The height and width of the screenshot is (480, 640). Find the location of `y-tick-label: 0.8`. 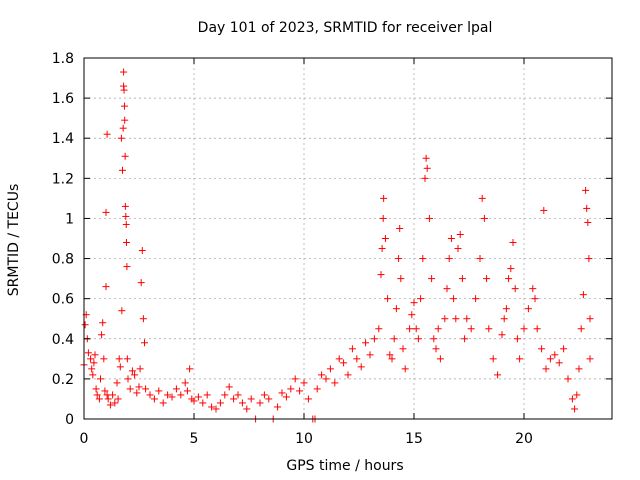

y-tick-label: 0.8 is located at coordinates (63, 260).